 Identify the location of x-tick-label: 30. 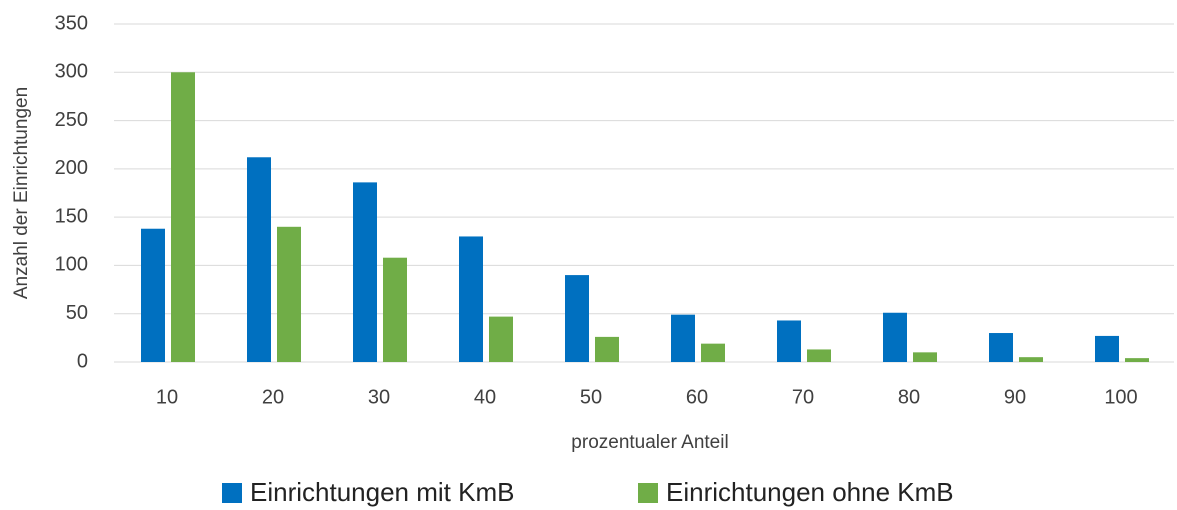
(379, 397).